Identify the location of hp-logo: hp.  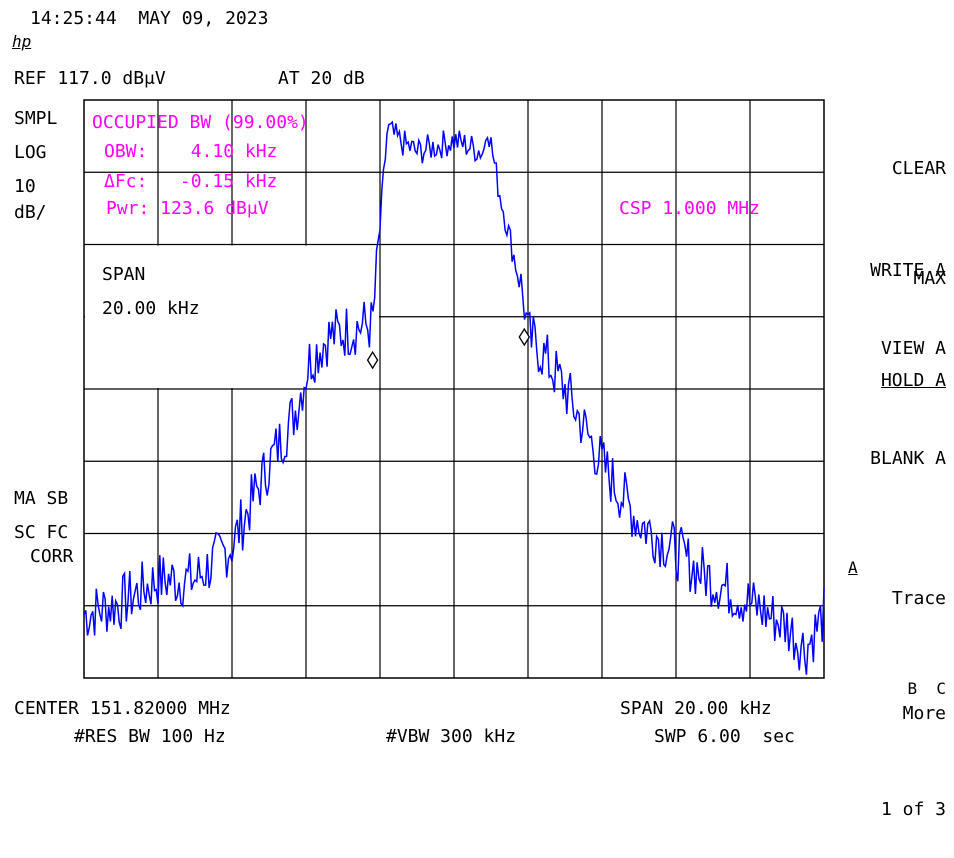
(22, 41).